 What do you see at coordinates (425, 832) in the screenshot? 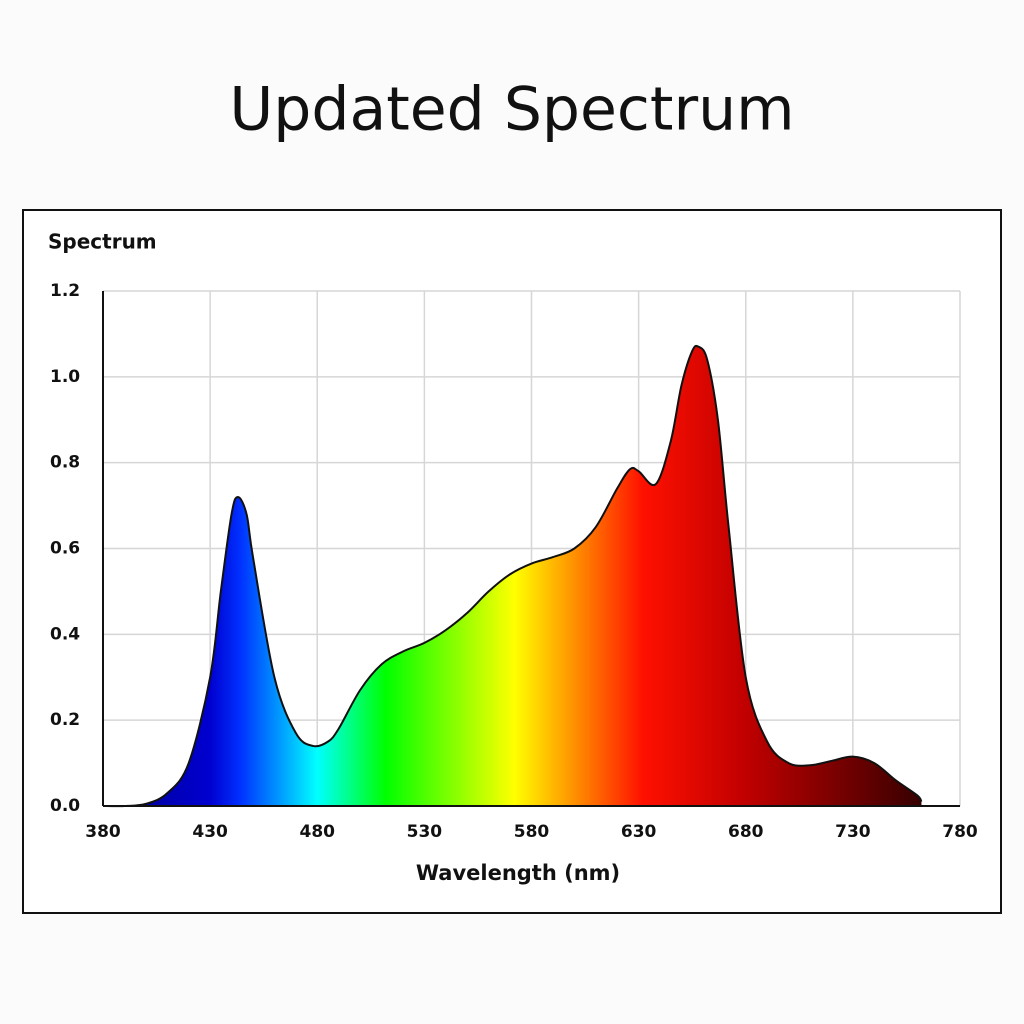
I see `x-tick-label: 530` at bounding box center [425, 832].